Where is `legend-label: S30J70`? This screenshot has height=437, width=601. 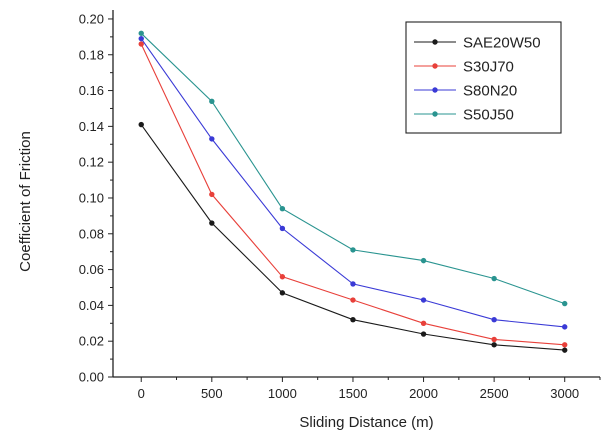 legend-label: S30J70 is located at coordinates (488, 67).